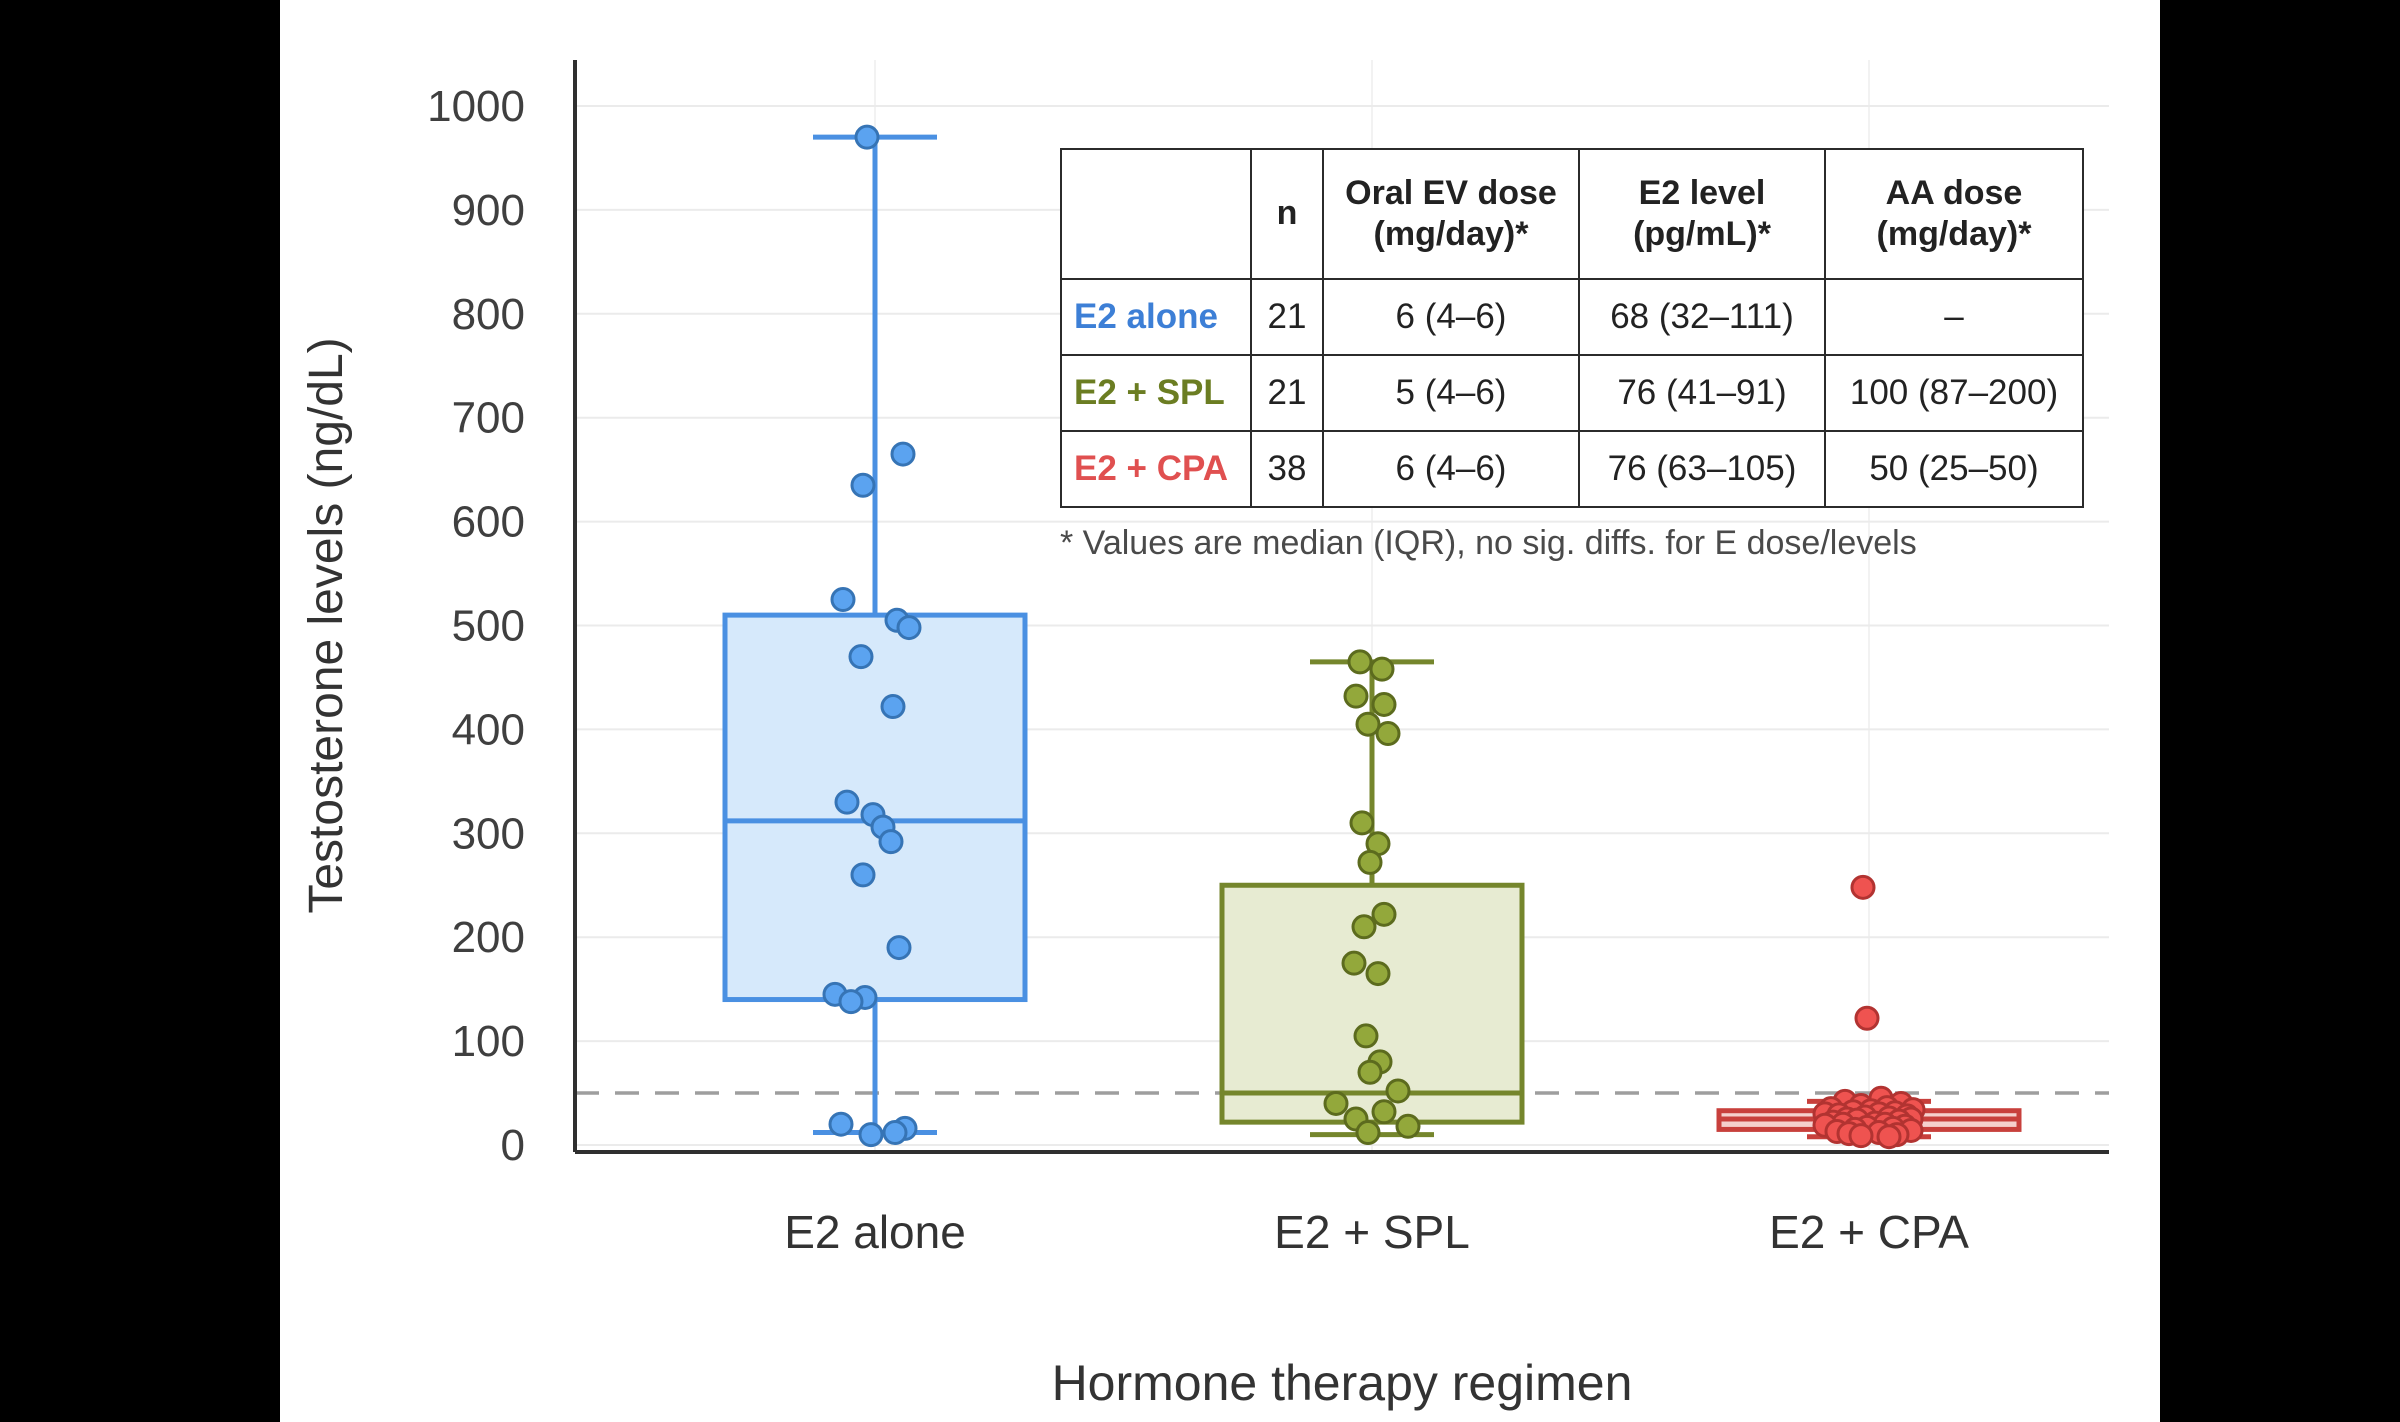 The image size is (2400, 1422). I want to click on y-tick-label: 700, so click(488, 418).